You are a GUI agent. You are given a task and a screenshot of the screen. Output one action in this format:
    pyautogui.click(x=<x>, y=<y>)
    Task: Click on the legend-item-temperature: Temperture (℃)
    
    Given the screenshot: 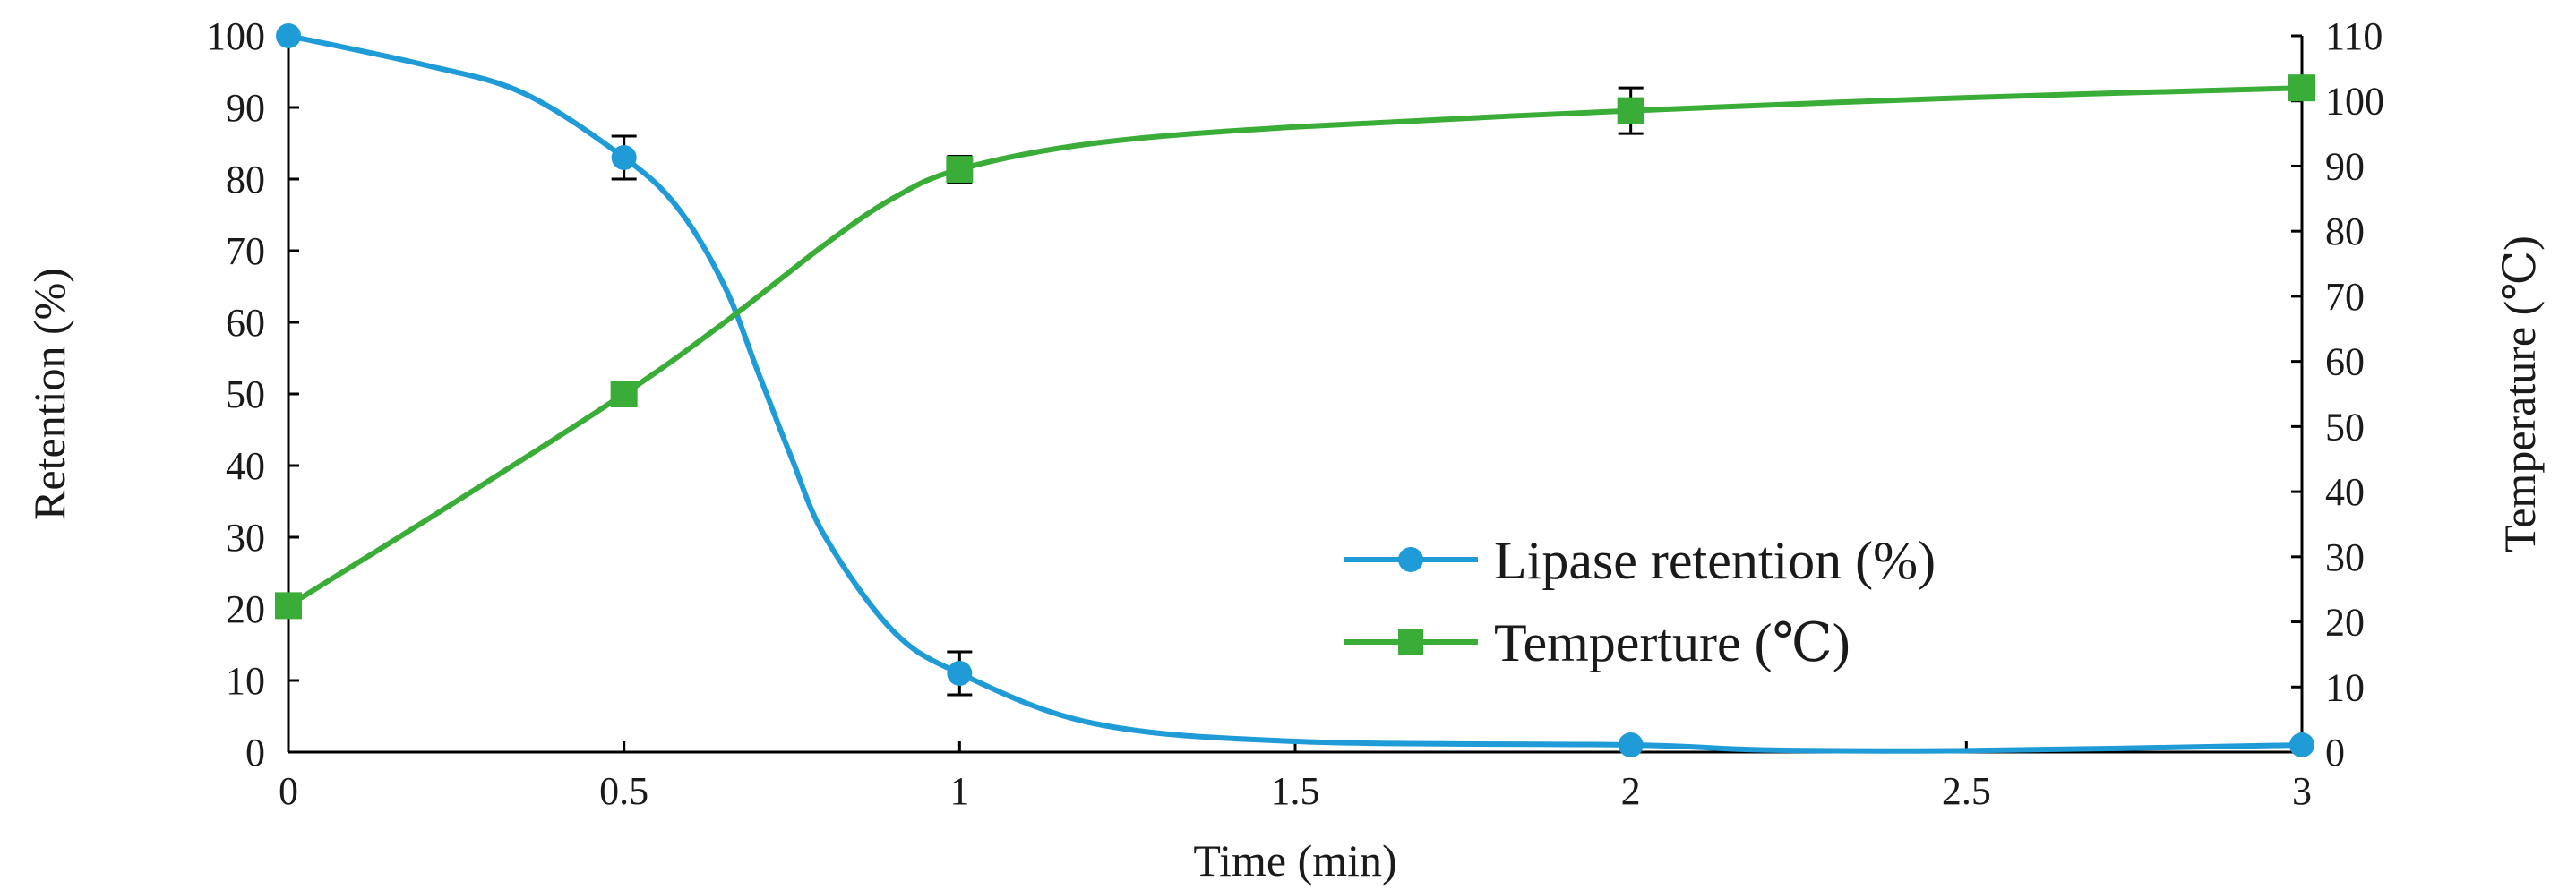 What is the action you would take?
    pyautogui.click(x=1597, y=642)
    